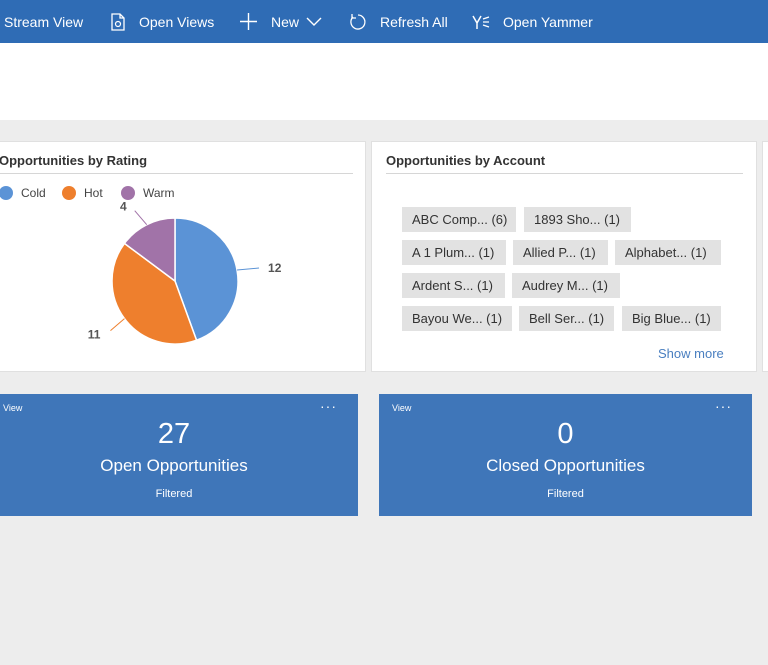 The height and width of the screenshot is (665, 768). Describe the element at coordinates (6, 193) in the screenshot. I see `legend-swatch-cold` at that location.